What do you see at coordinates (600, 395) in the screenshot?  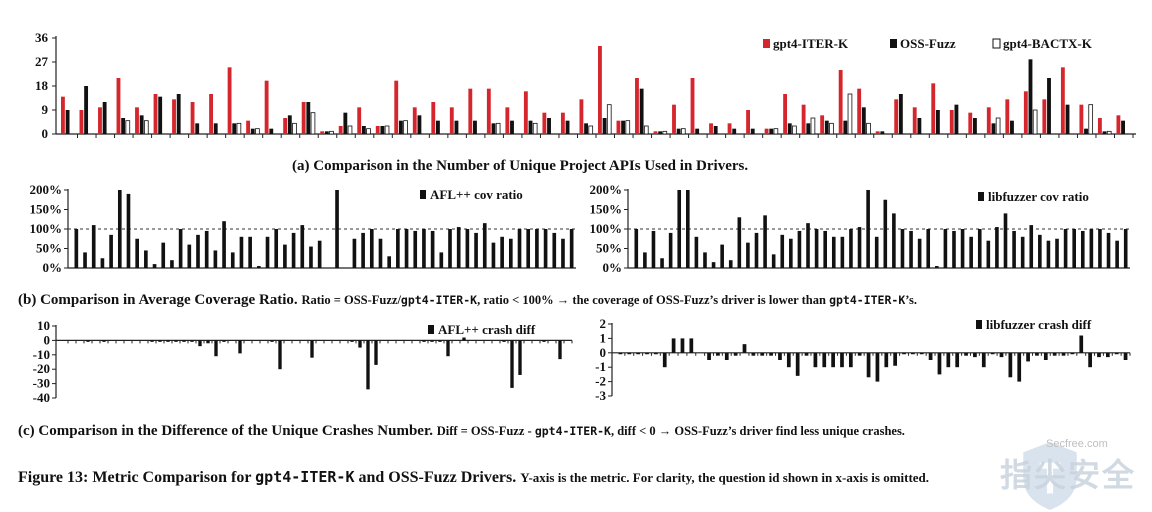 I see `c2-y-tick-label: -3` at bounding box center [600, 395].